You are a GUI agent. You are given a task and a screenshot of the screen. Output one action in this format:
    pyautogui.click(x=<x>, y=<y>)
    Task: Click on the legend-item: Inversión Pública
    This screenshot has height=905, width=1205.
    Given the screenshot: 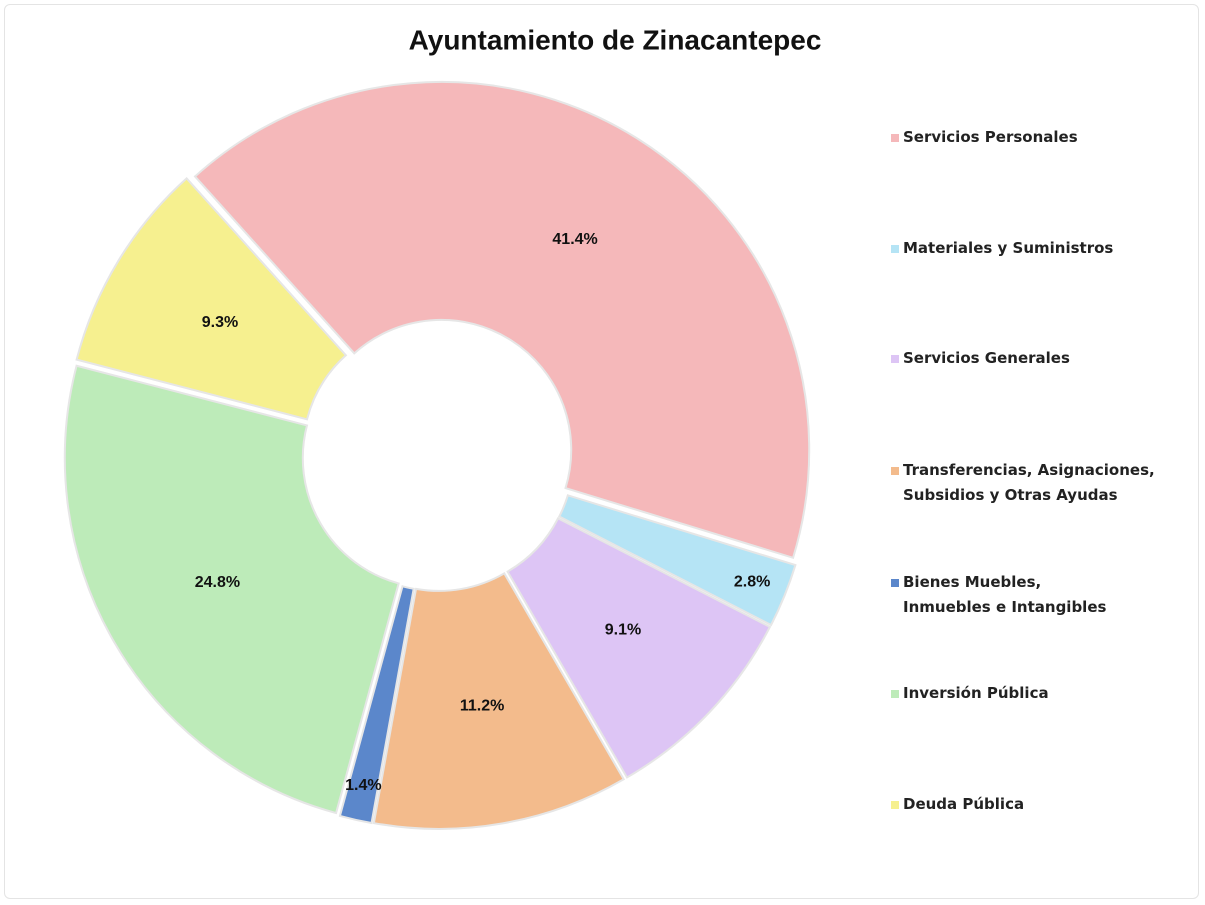 What is the action you would take?
    pyautogui.click(x=1037, y=693)
    